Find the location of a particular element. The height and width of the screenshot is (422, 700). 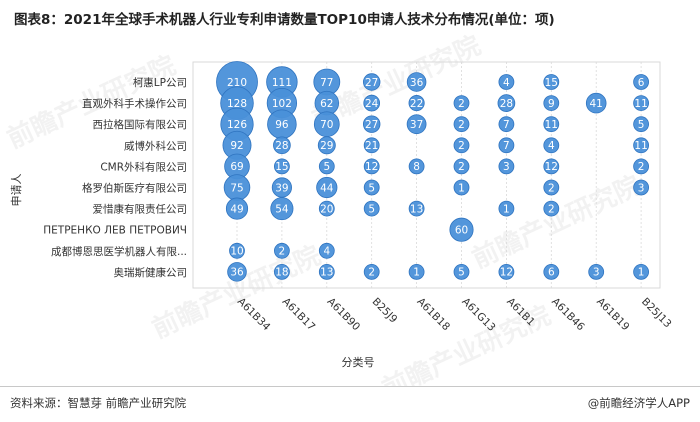

y-tick-label: 柯惠LP公司 is located at coordinates (160, 82).